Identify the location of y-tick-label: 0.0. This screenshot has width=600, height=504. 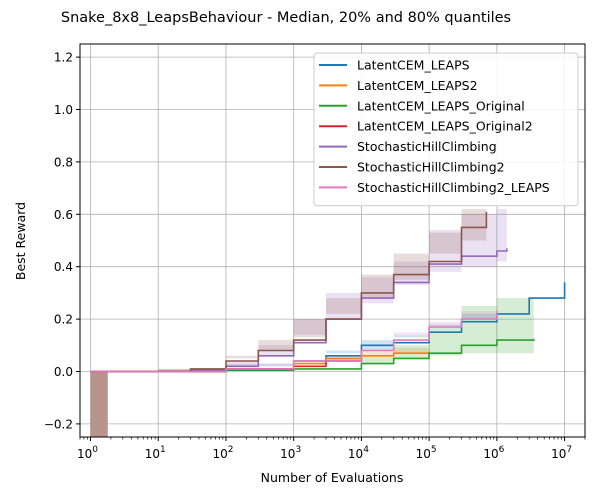
(63, 372).